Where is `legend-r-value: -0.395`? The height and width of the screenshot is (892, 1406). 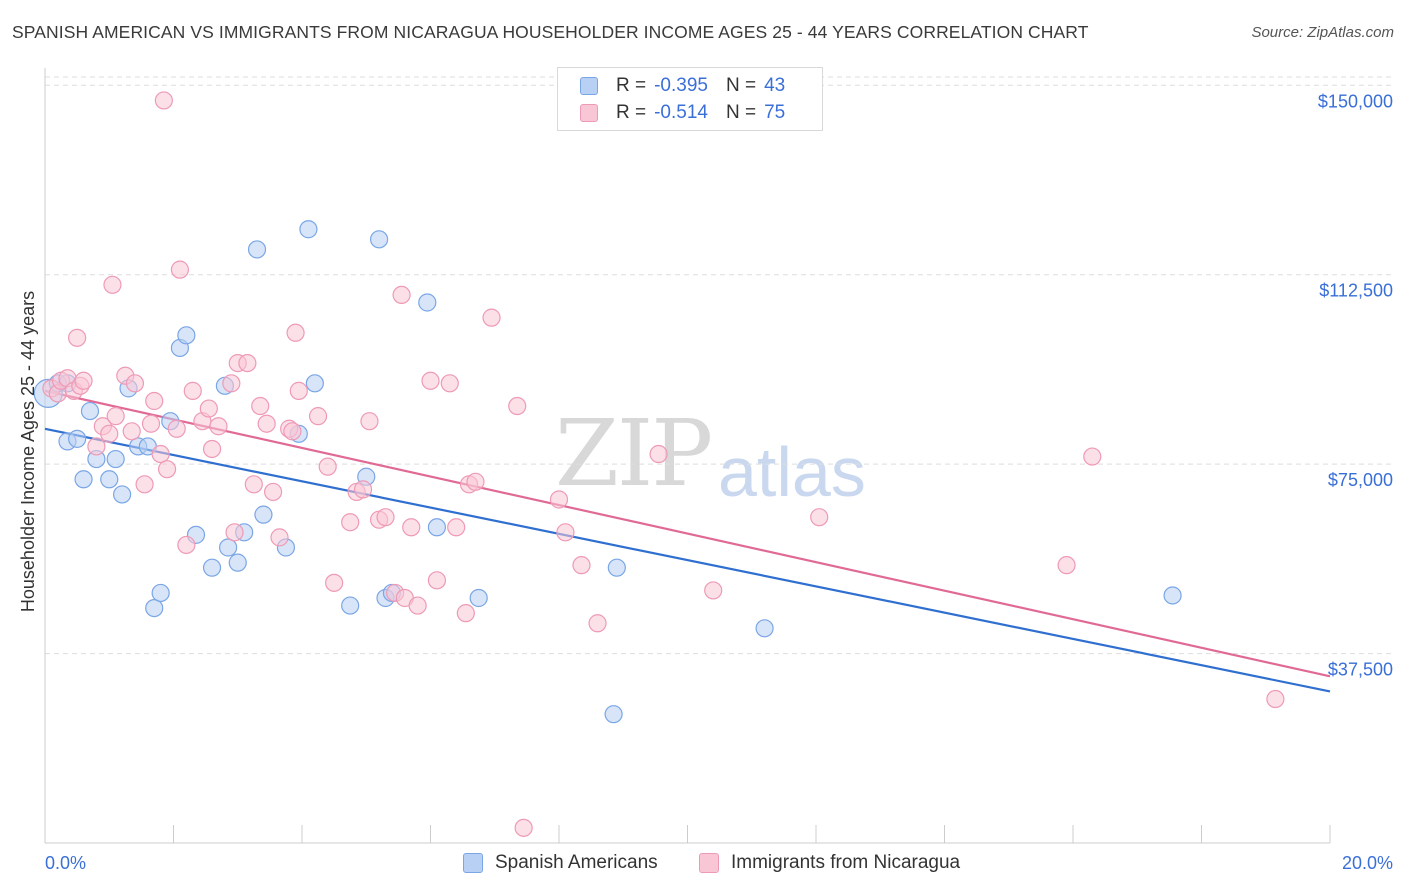 legend-r-value: -0.395 is located at coordinates (681, 85).